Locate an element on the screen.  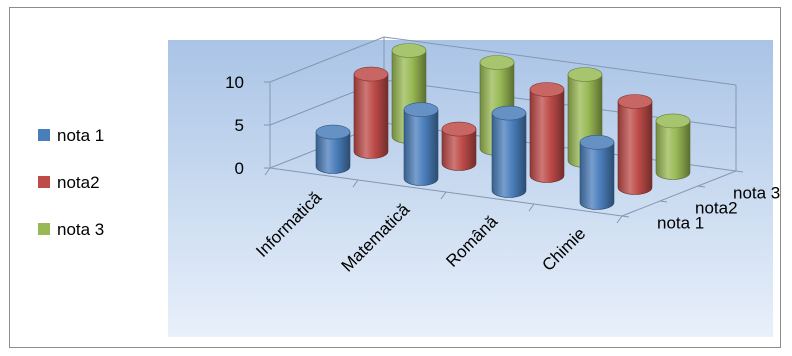
legend: nota 1 nota2 nota 3 is located at coordinates (71, 182).